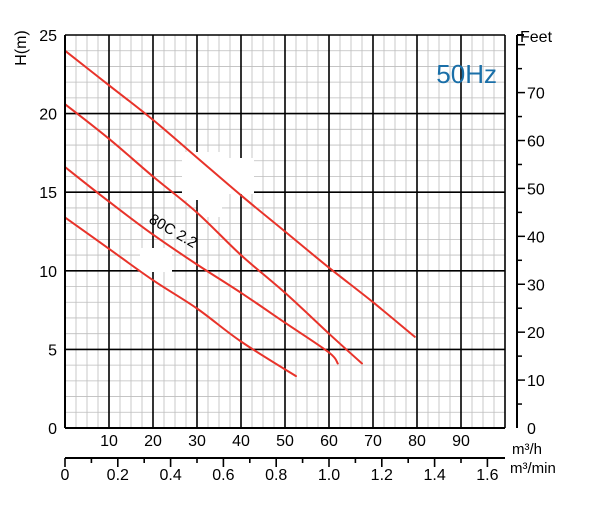 The height and width of the screenshot is (507, 595). What do you see at coordinates (223, 475) in the screenshot?
I see `m3min-tick-label: 0.6` at bounding box center [223, 475].